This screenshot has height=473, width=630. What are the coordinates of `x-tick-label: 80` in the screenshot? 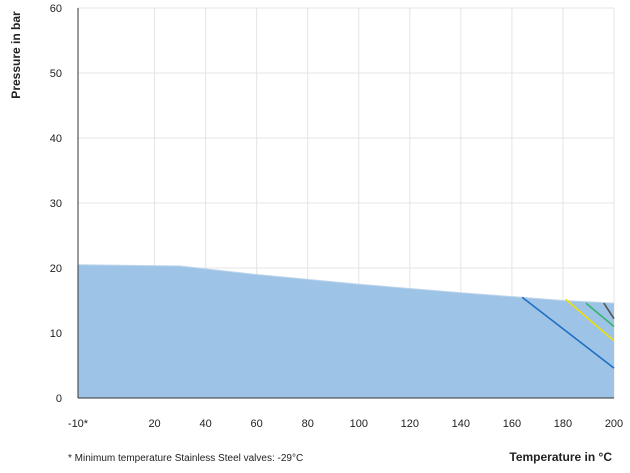 It's located at (308, 424).